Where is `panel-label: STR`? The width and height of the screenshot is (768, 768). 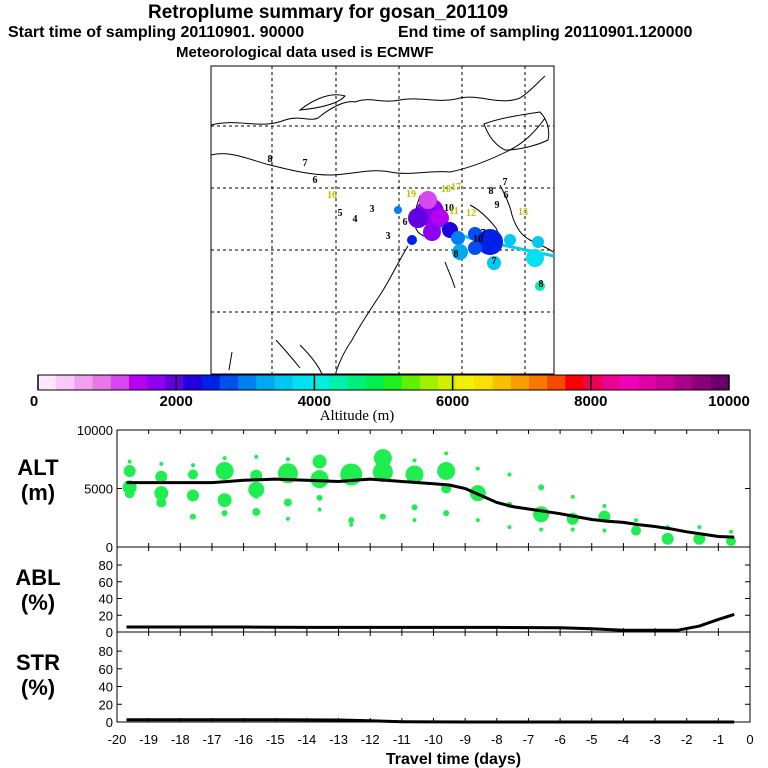
panel-label: STR is located at coordinates (38, 662).